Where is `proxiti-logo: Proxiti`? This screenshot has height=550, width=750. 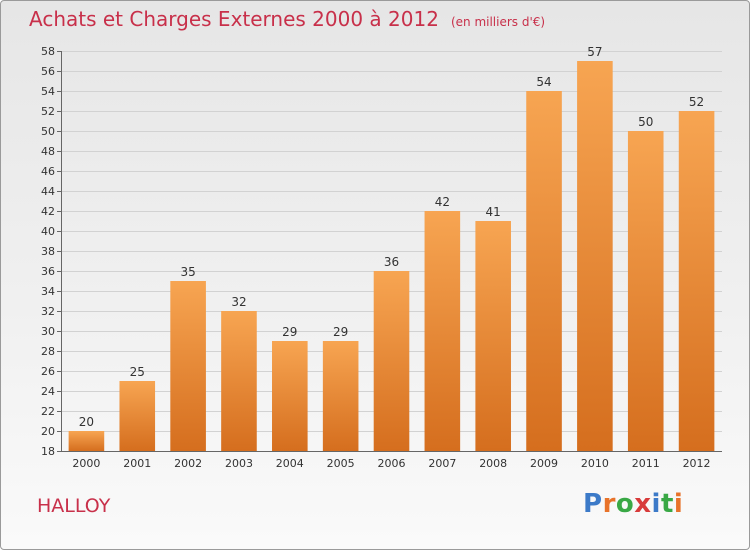 proxiti-logo: Proxiti is located at coordinates (633, 504).